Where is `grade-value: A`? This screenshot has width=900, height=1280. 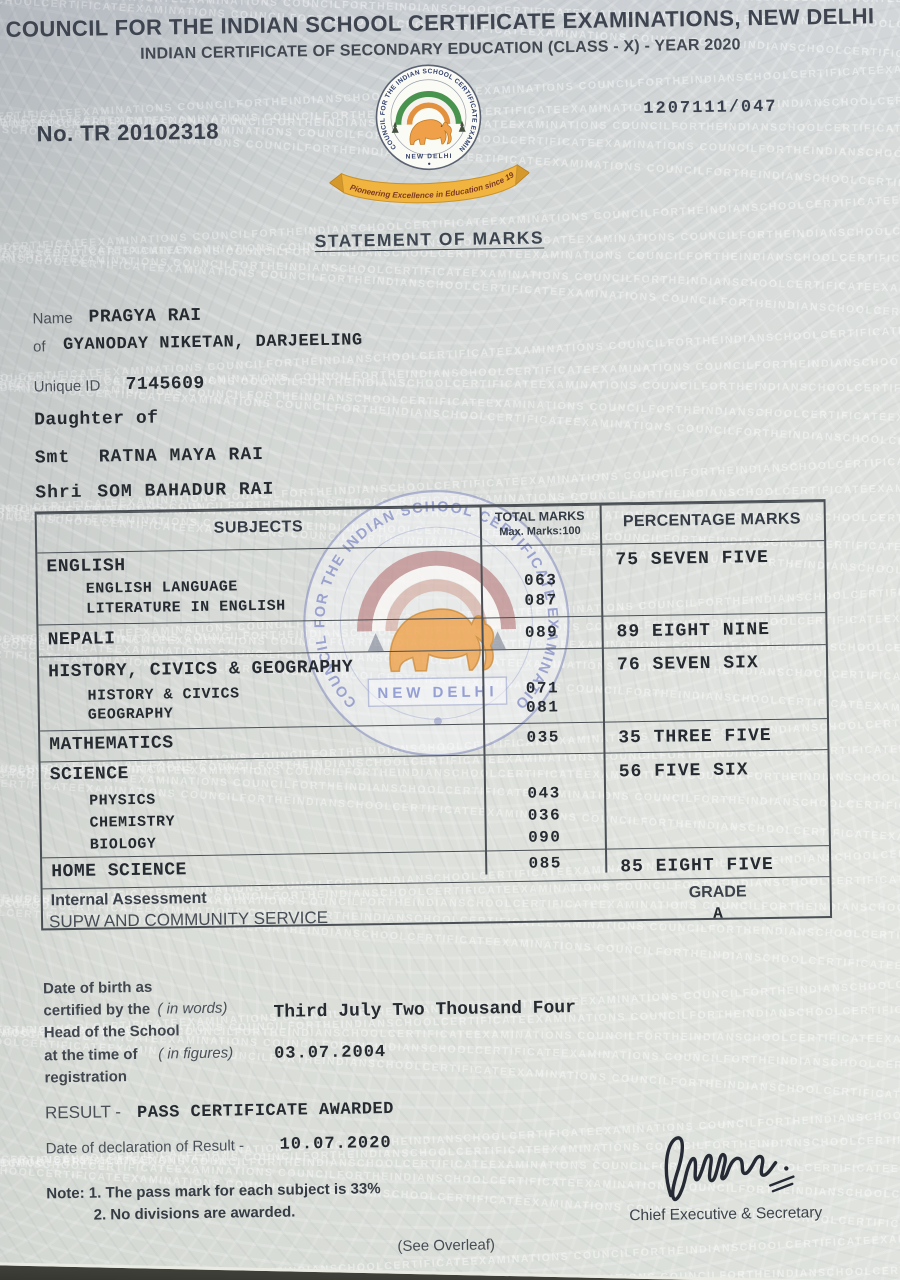
grade-value: A is located at coordinates (718, 913).